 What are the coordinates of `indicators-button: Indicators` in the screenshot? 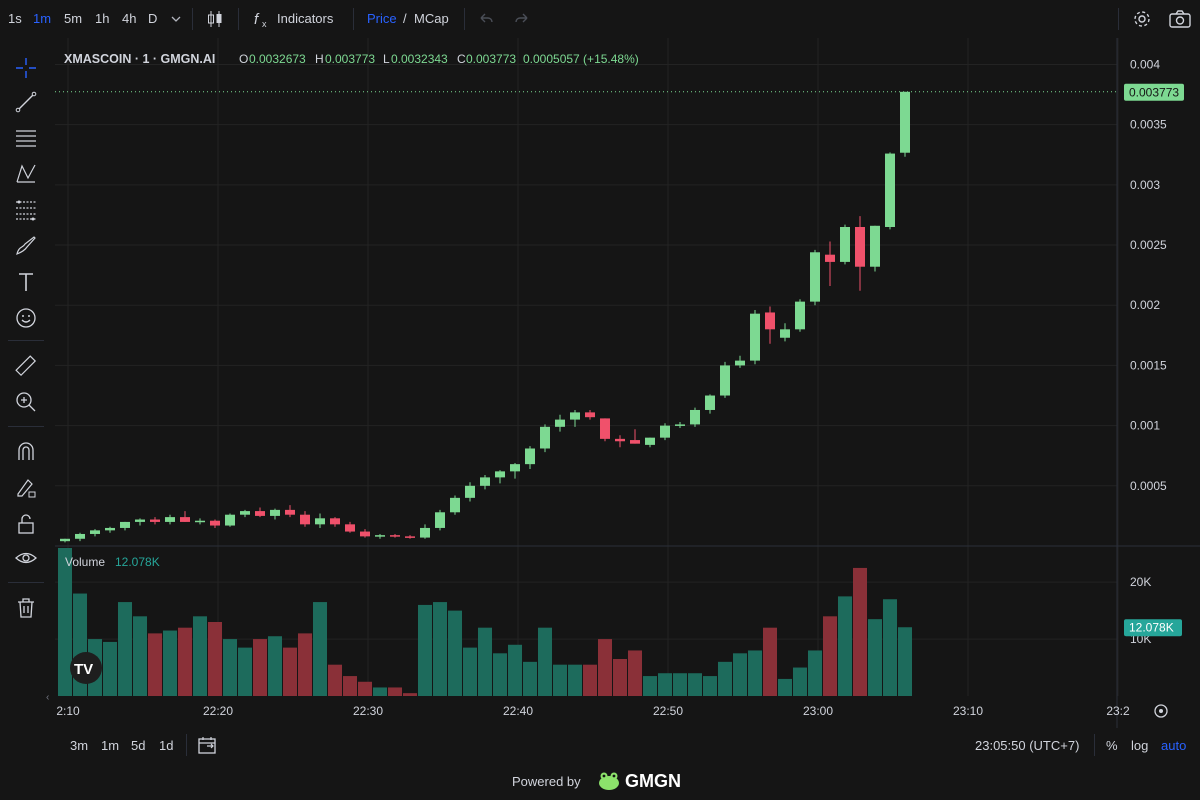 It's located at (305, 18).